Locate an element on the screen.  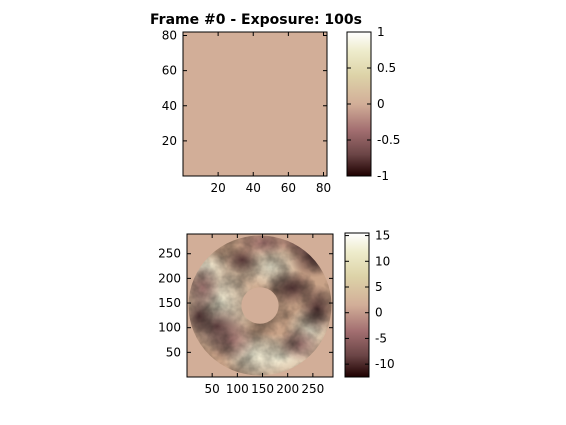
top-colorbar-ticks: 1 0.5 0 -0.5 -1 is located at coordinates (373, 104).